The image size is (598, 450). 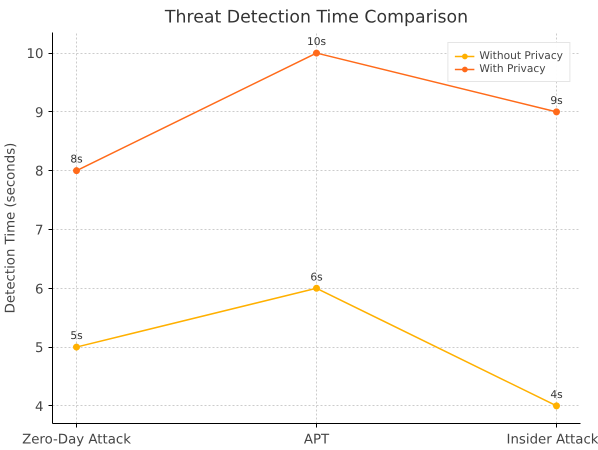 What do you see at coordinates (77, 440) in the screenshot?
I see `x-tick-label: Zero-Day Attack` at bounding box center [77, 440].